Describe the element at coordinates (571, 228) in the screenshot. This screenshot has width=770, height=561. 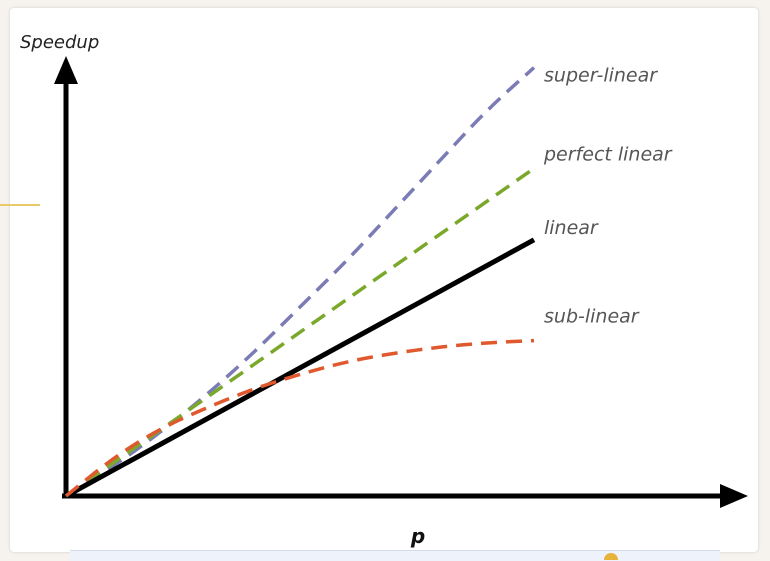
I see `series-label-linear: linear` at that location.